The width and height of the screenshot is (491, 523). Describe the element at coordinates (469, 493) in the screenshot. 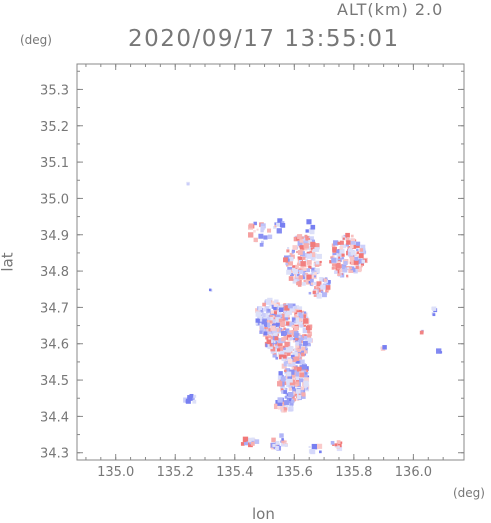

I see `x-axis-unit: (deg)` at that location.